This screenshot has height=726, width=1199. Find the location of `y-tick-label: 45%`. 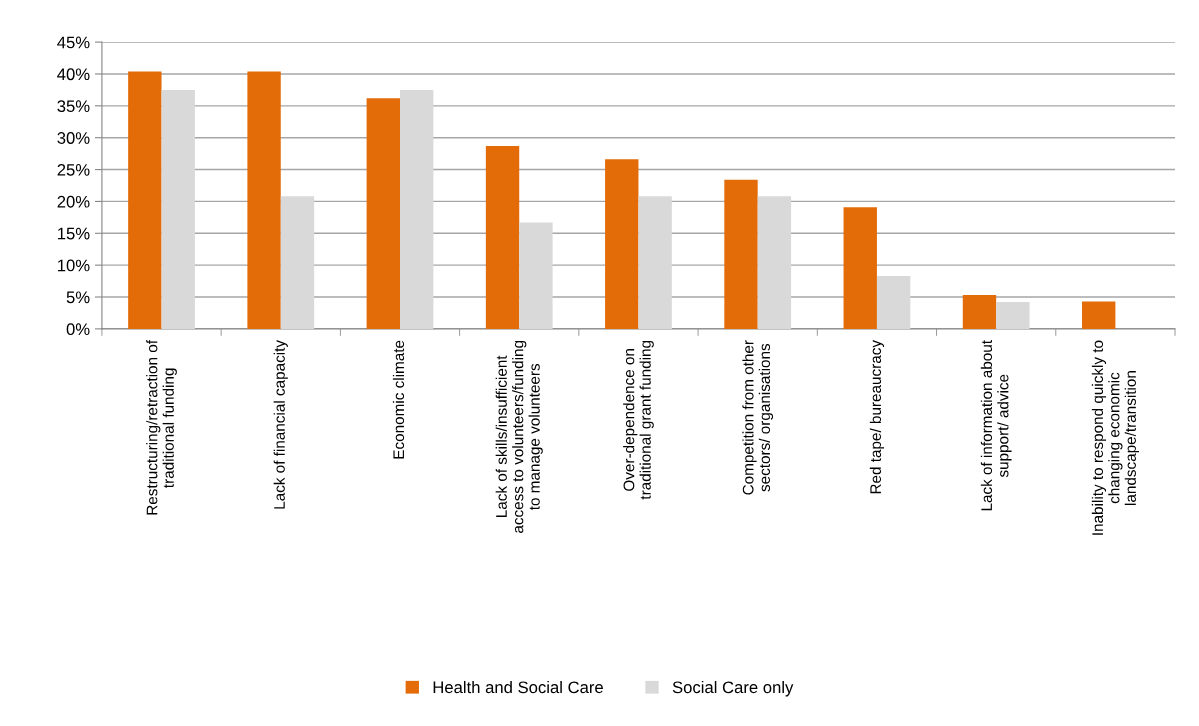

y-tick-label: 45% is located at coordinates (73, 42).